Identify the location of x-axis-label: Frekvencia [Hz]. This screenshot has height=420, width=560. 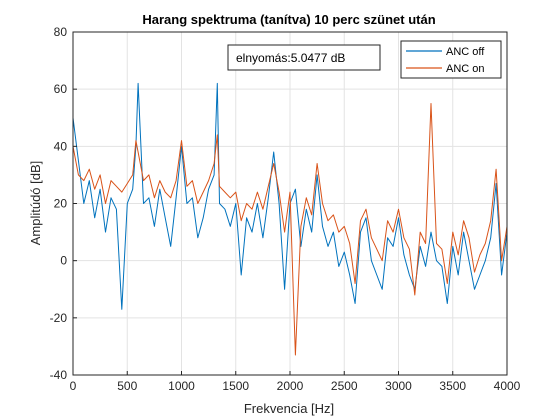
(289, 408).